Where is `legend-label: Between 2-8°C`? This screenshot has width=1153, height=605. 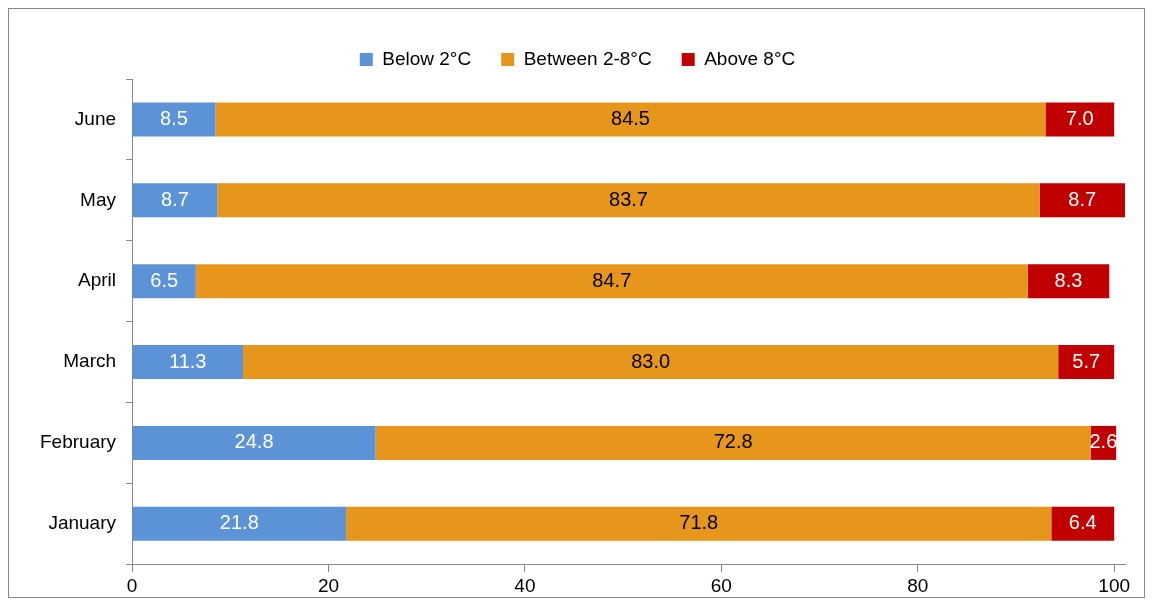 legend-label: Between 2-8°C is located at coordinates (587, 58).